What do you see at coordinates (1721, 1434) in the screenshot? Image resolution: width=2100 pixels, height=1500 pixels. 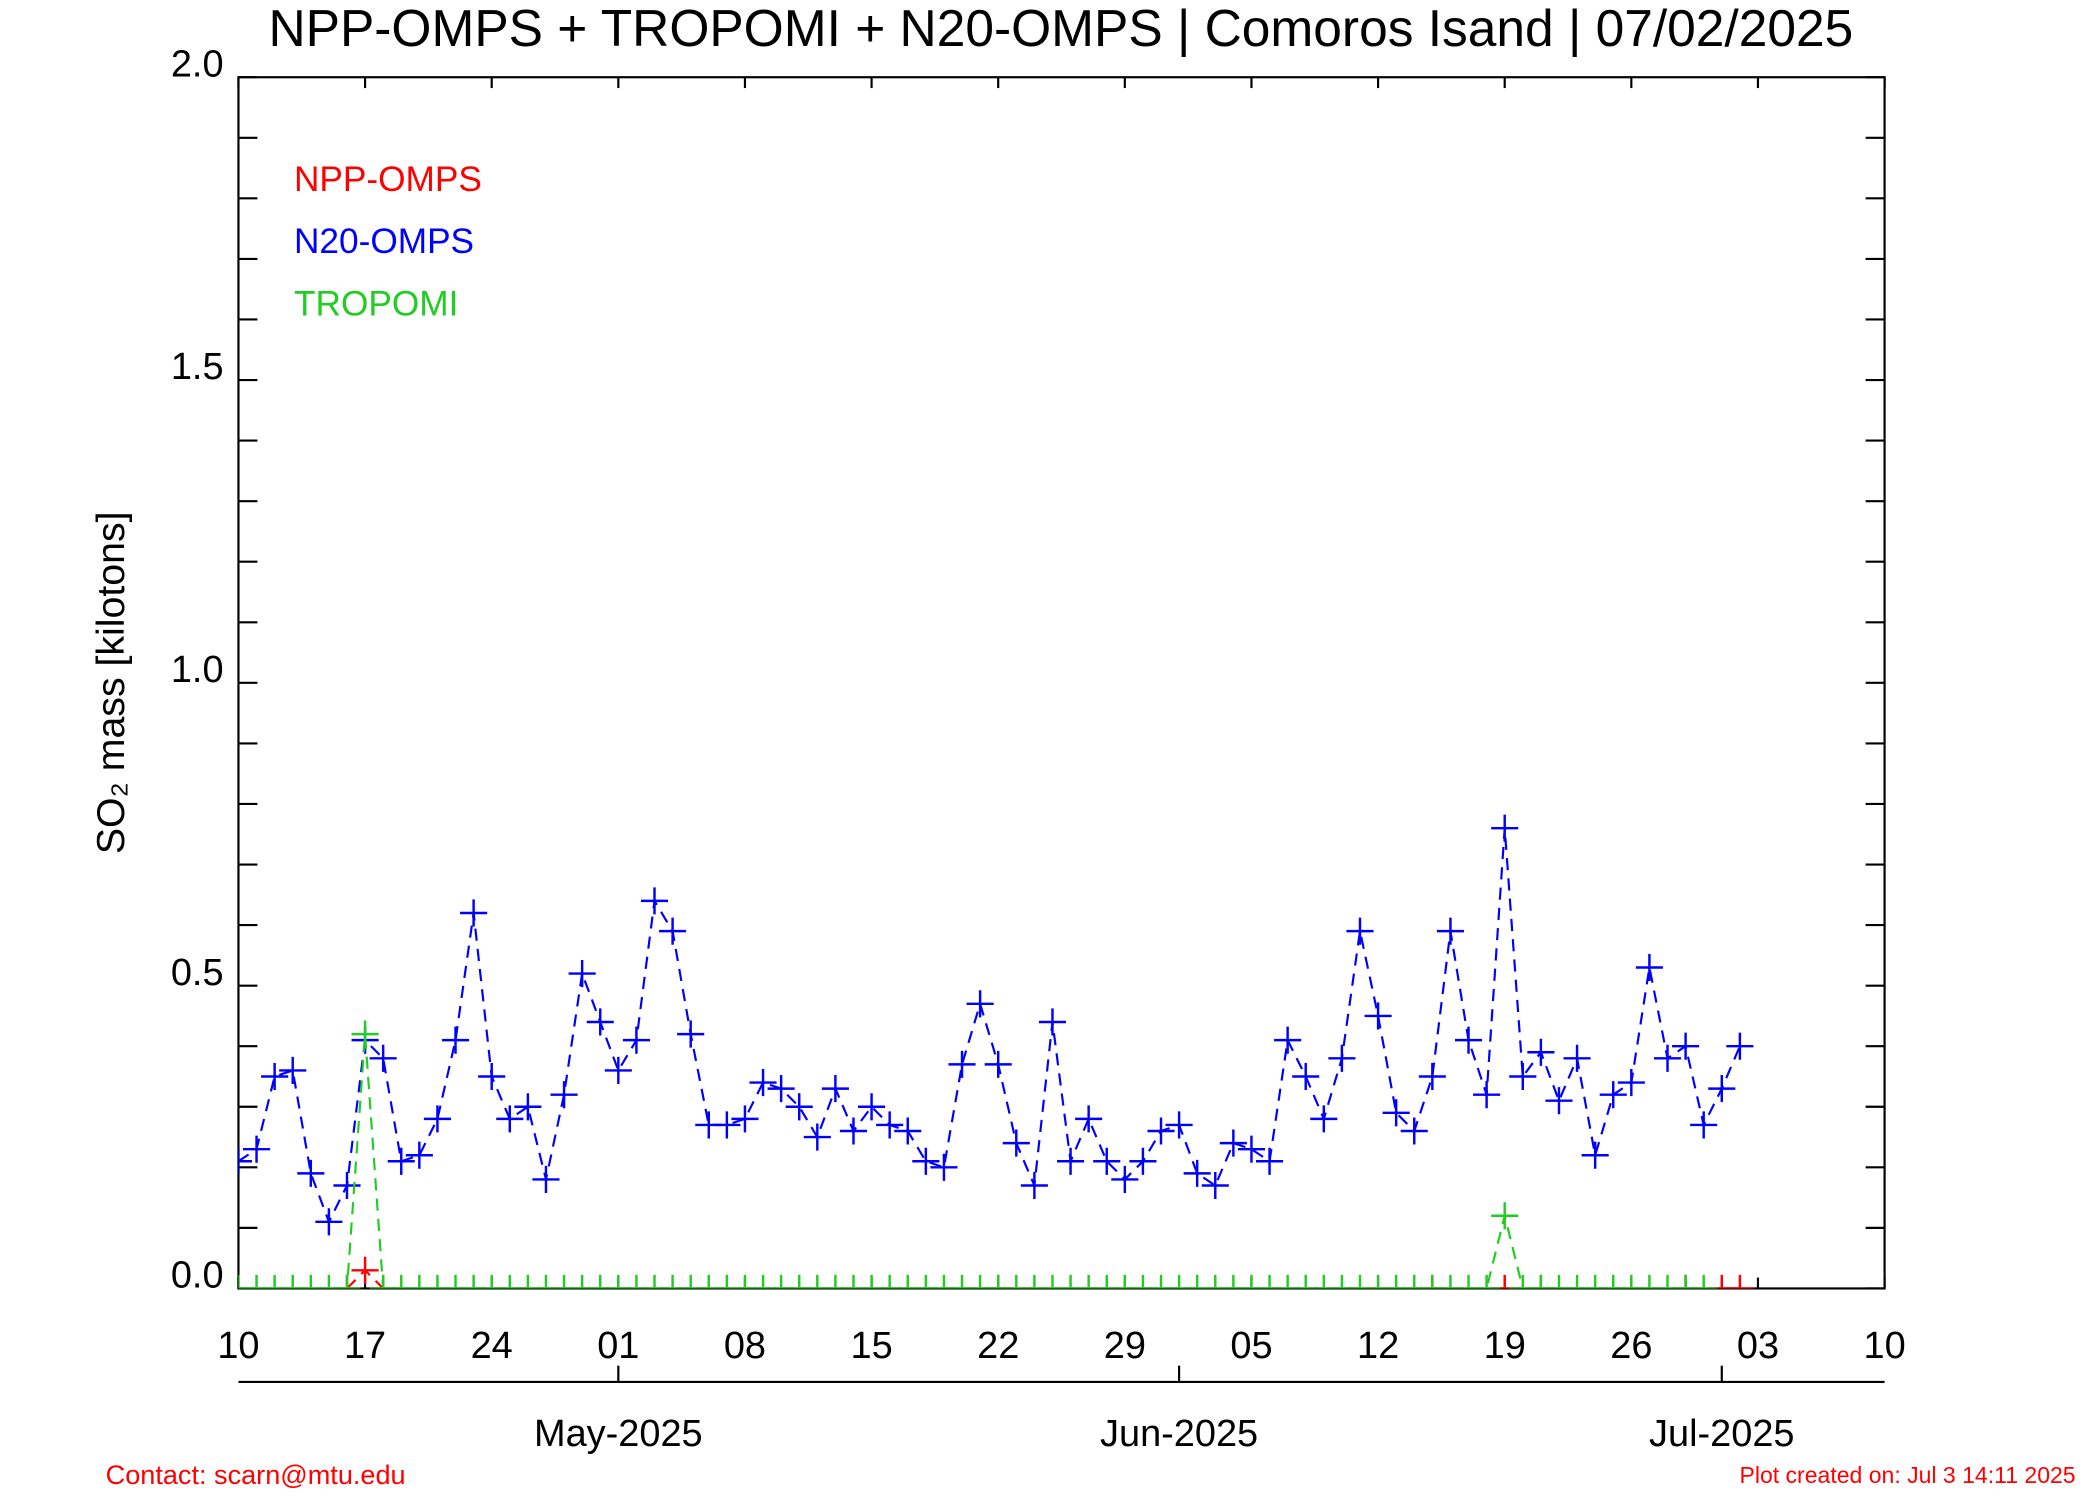 I see `month-label: Jul-2025` at bounding box center [1721, 1434].